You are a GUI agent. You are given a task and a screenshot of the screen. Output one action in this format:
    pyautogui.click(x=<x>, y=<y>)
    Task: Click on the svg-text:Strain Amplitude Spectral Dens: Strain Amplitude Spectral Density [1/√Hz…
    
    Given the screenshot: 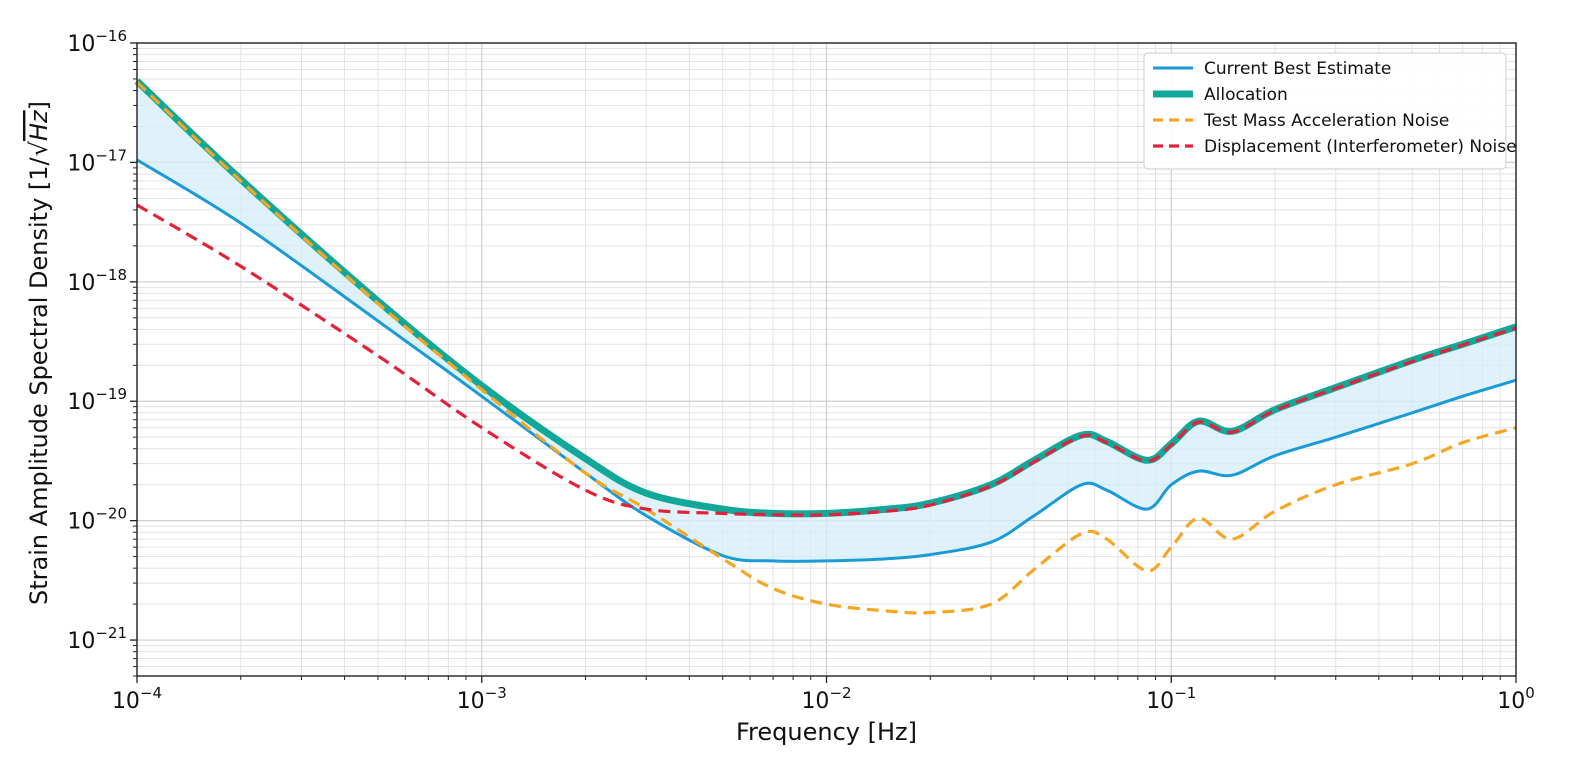 What is the action you would take?
    pyautogui.click(x=39, y=353)
    